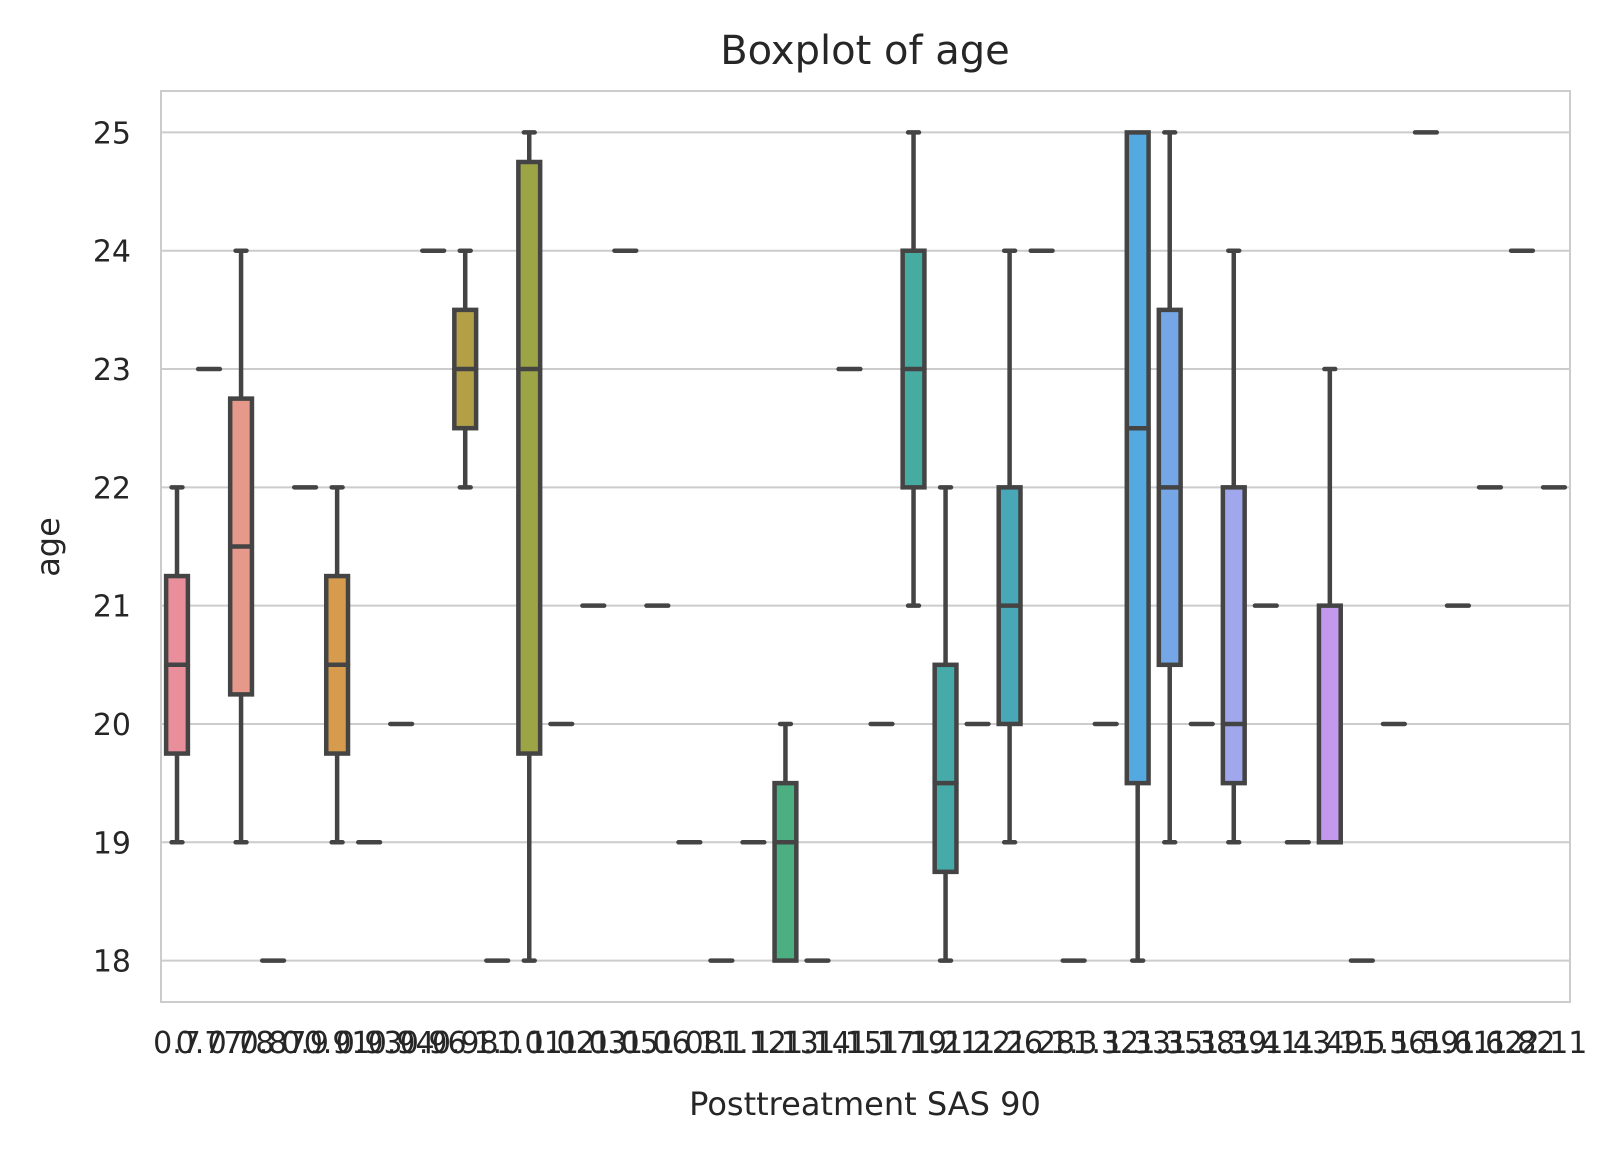  What do you see at coordinates (497, 1043) in the screenshot?
I see `x-tick-label: 1.0` at bounding box center [497, 1043].